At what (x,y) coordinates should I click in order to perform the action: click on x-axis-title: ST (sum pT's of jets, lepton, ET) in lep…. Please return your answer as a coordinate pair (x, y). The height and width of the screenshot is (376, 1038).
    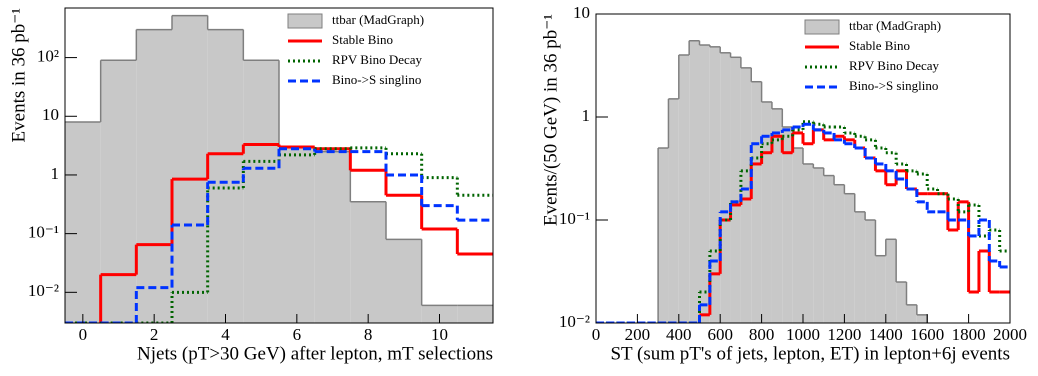
    Looking at the image, I should click on (810, 353).